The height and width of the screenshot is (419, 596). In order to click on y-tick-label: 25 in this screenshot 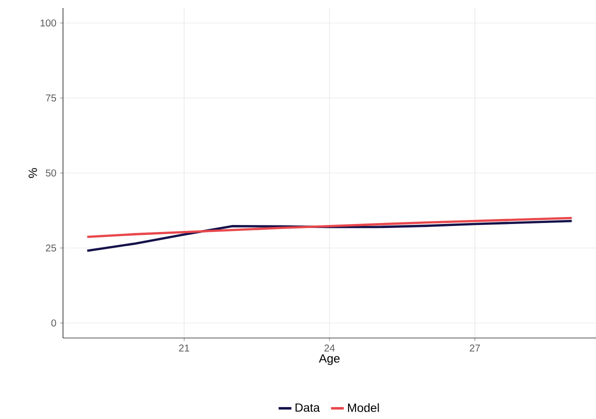, I will do `click(51, 248)`.